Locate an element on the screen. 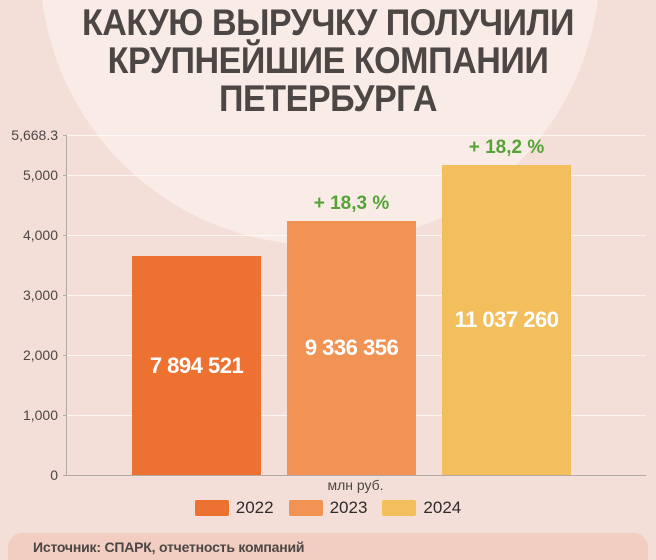  y-axis-label: 5,000 is located at coordinates (40, 175).